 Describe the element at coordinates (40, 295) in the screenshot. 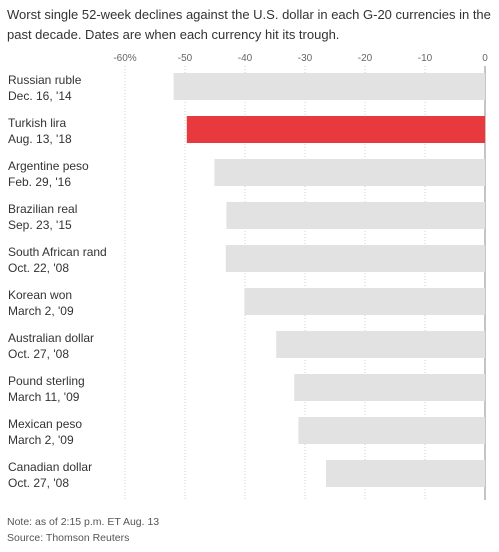

I see `category-label: Korean won` at that location.